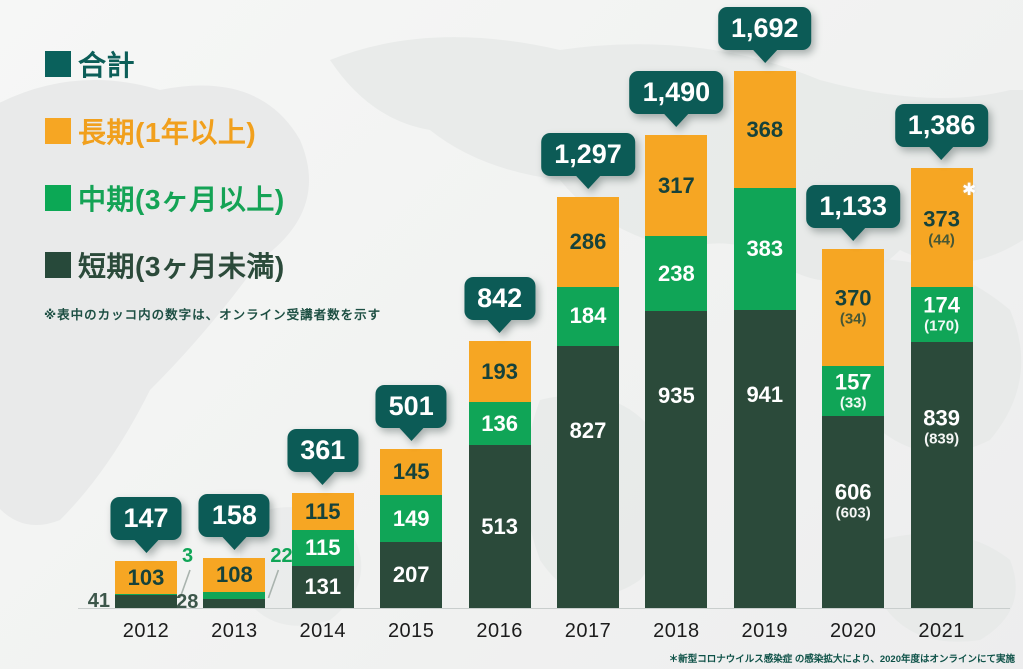 The image size is (1023, 669). What do you see at coordinates (146, 631) in the screenshot?
I see `year-label-2012: 2012` at bounding box center [146, 631].